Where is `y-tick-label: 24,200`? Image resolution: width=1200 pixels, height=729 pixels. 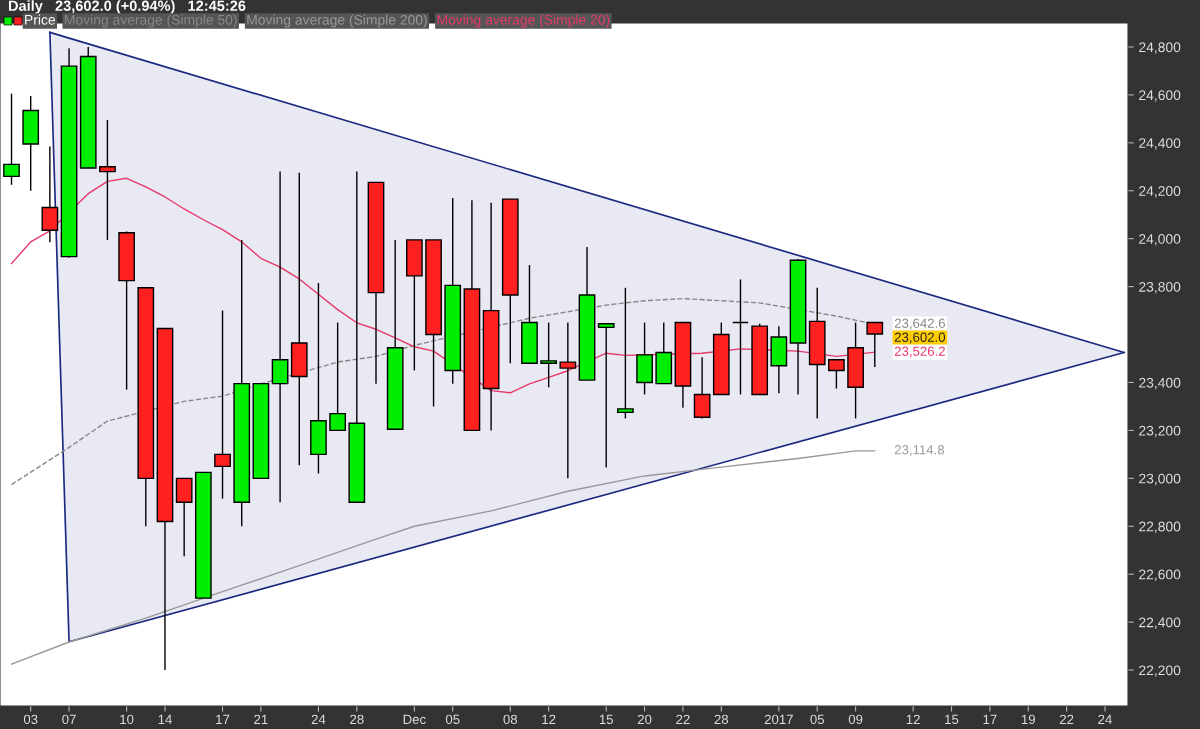
y-tick-label: 24,200 is located at coordinates (1160, 192).